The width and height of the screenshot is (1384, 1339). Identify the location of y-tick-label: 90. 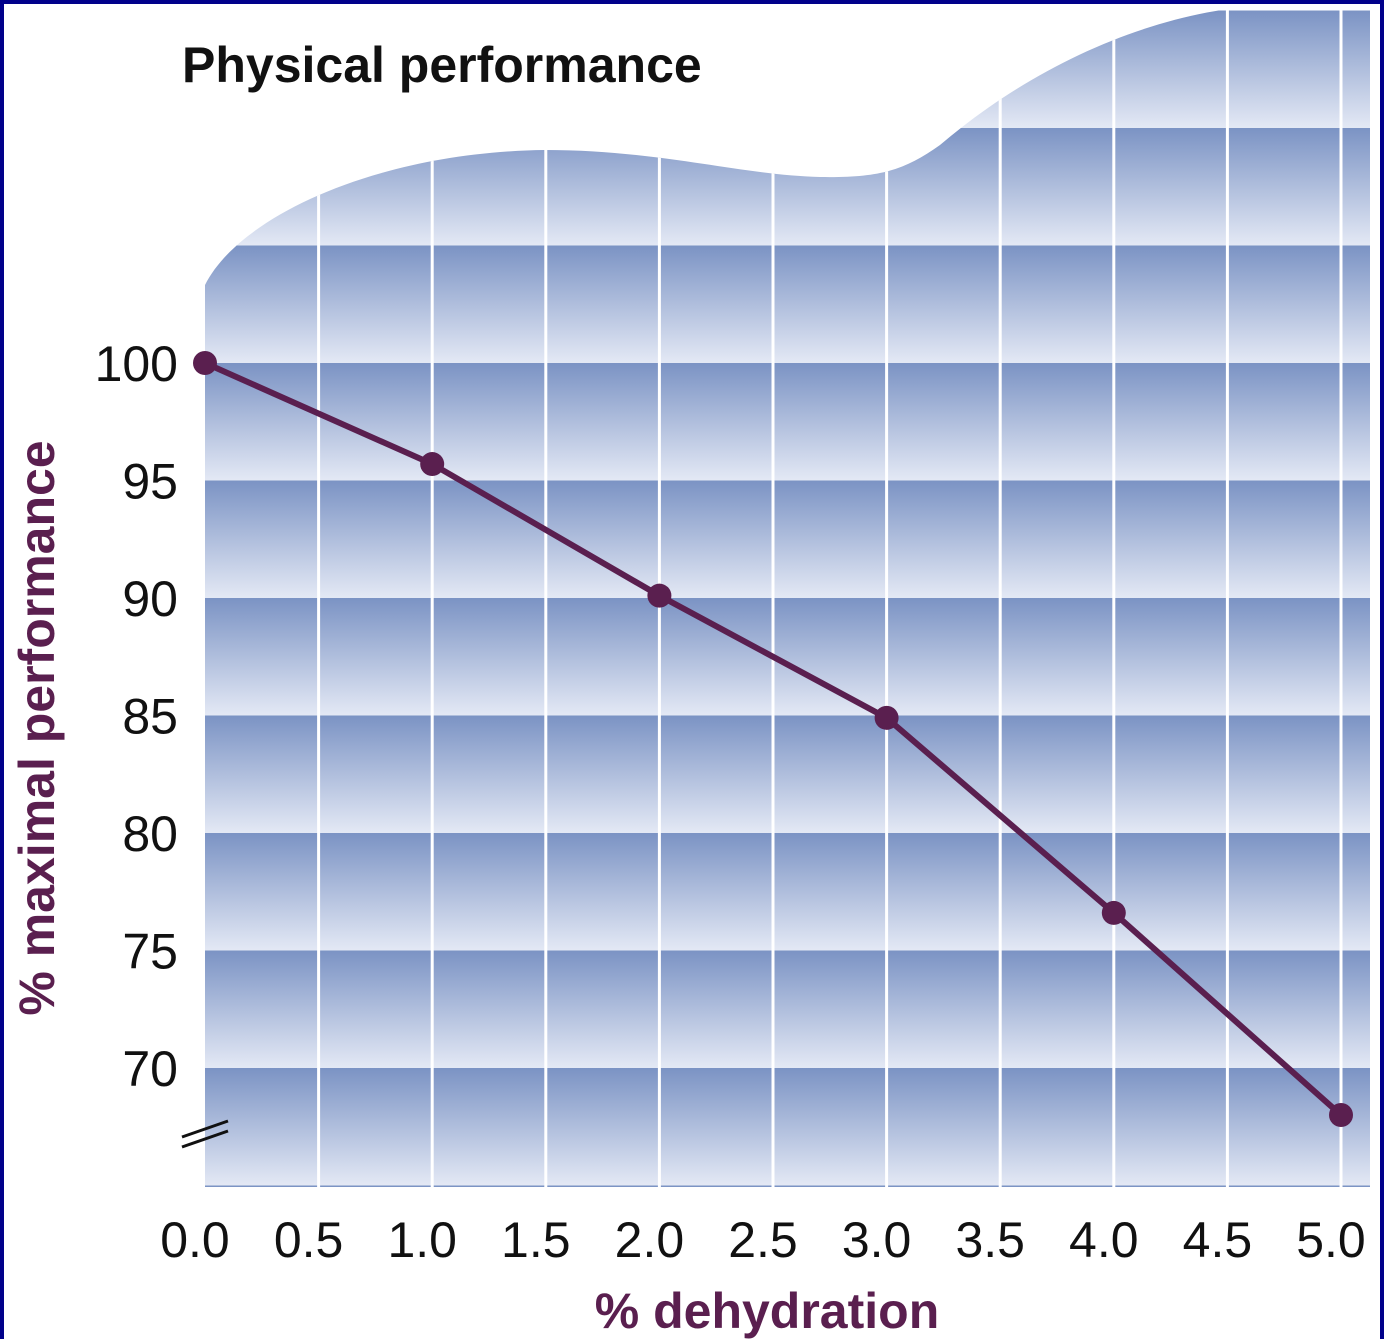
(150, 599).